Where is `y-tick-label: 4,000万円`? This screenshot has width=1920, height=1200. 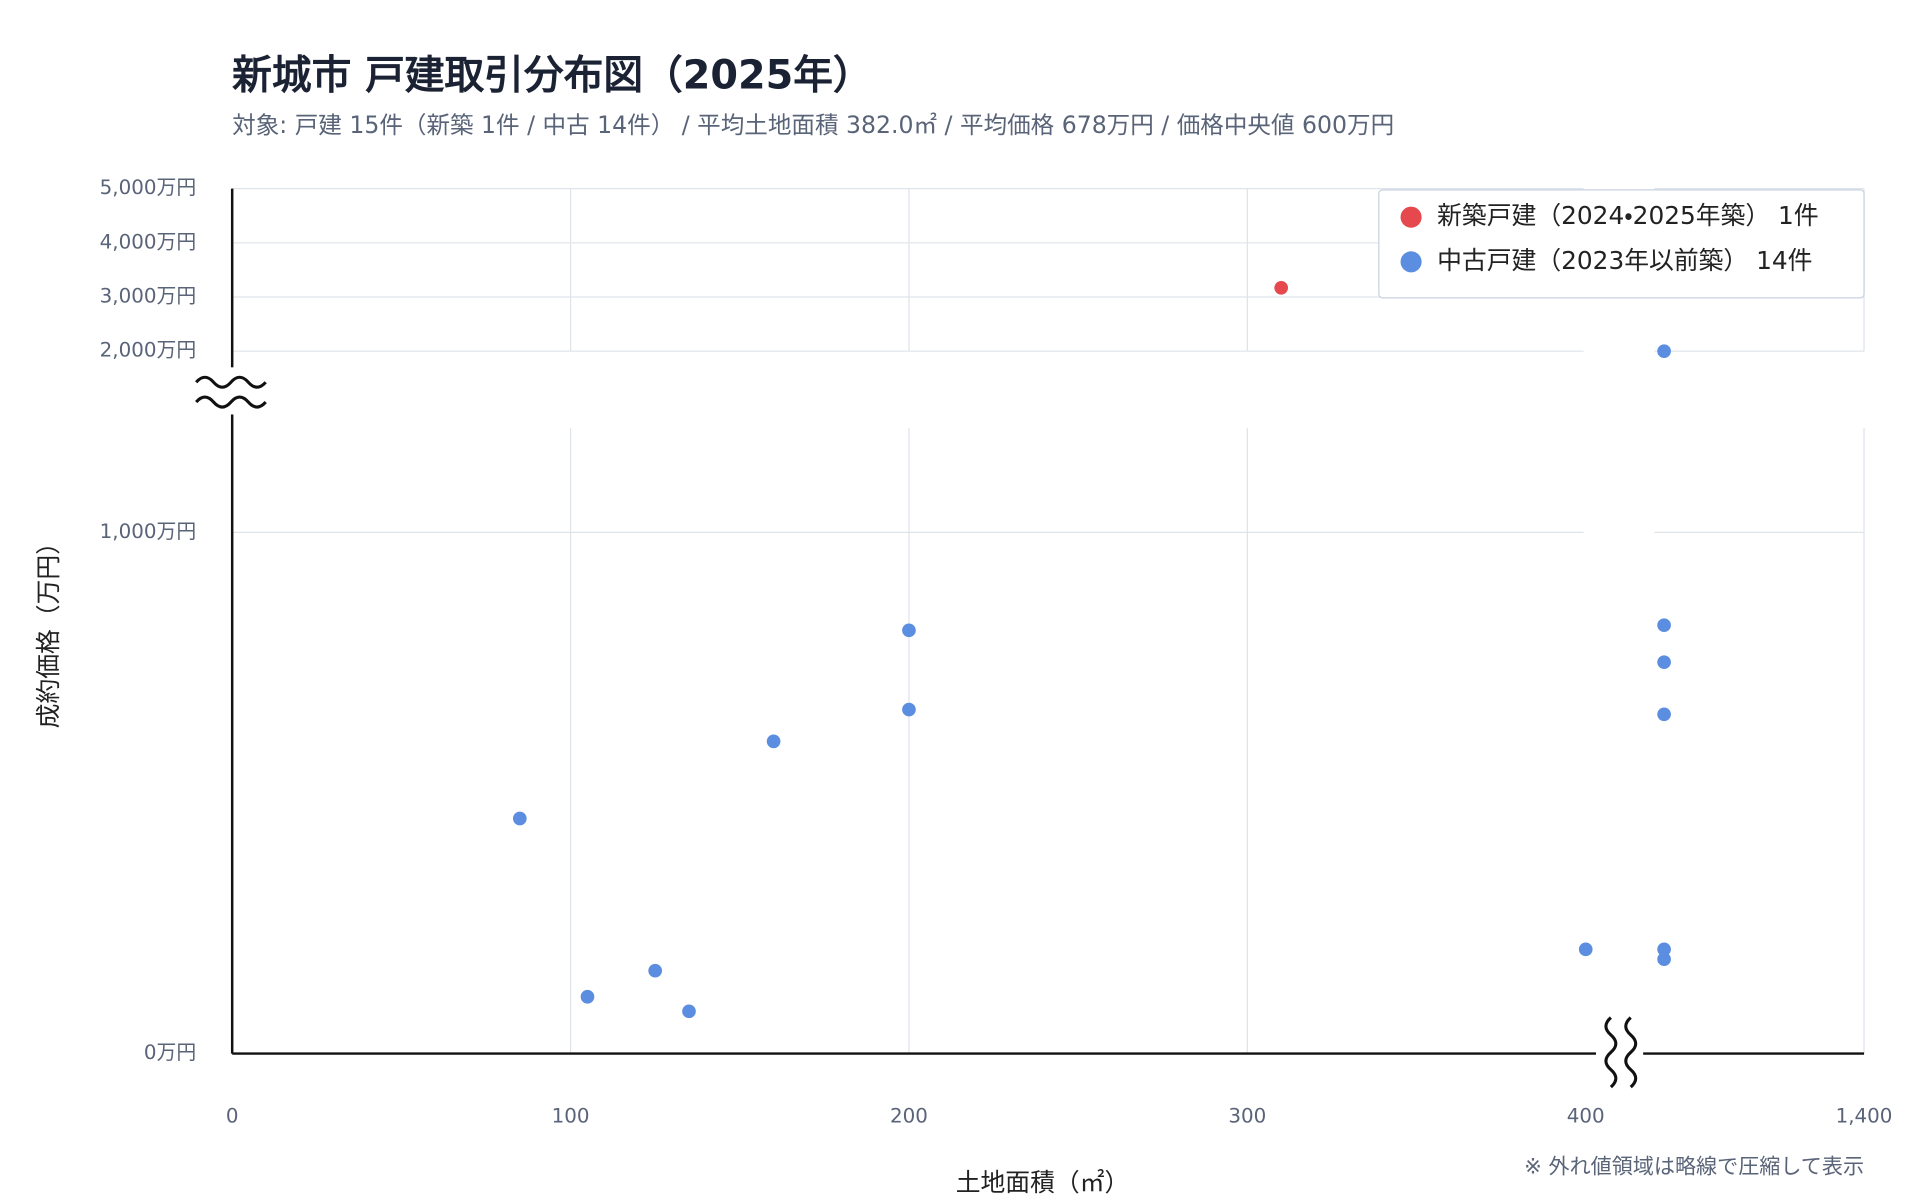 y-tick-label: 4,000万円 is located at coordinates (148, 241).